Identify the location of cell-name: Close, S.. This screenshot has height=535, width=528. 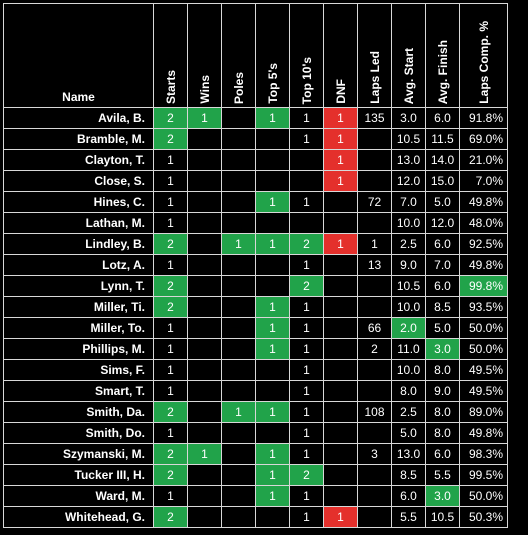
(78, 181).